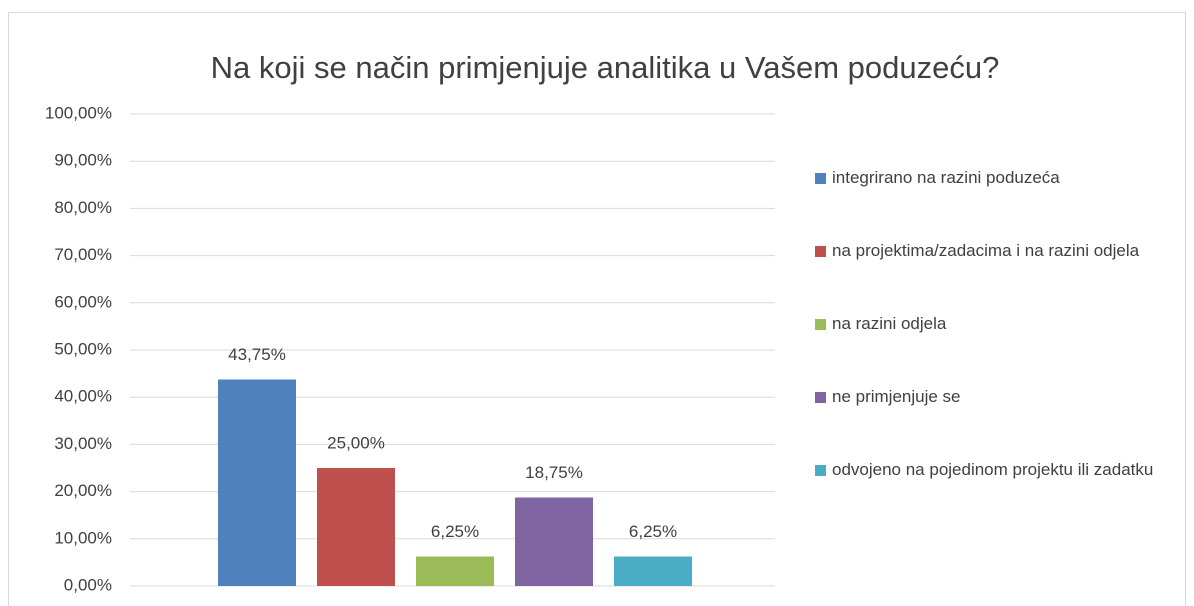 The width and height of the screenshot is (1194, 606). Describe the element at coordinates (946, 177) in the screenshot. I see `legend-label: integrirano na razini poduzeća` at that location.